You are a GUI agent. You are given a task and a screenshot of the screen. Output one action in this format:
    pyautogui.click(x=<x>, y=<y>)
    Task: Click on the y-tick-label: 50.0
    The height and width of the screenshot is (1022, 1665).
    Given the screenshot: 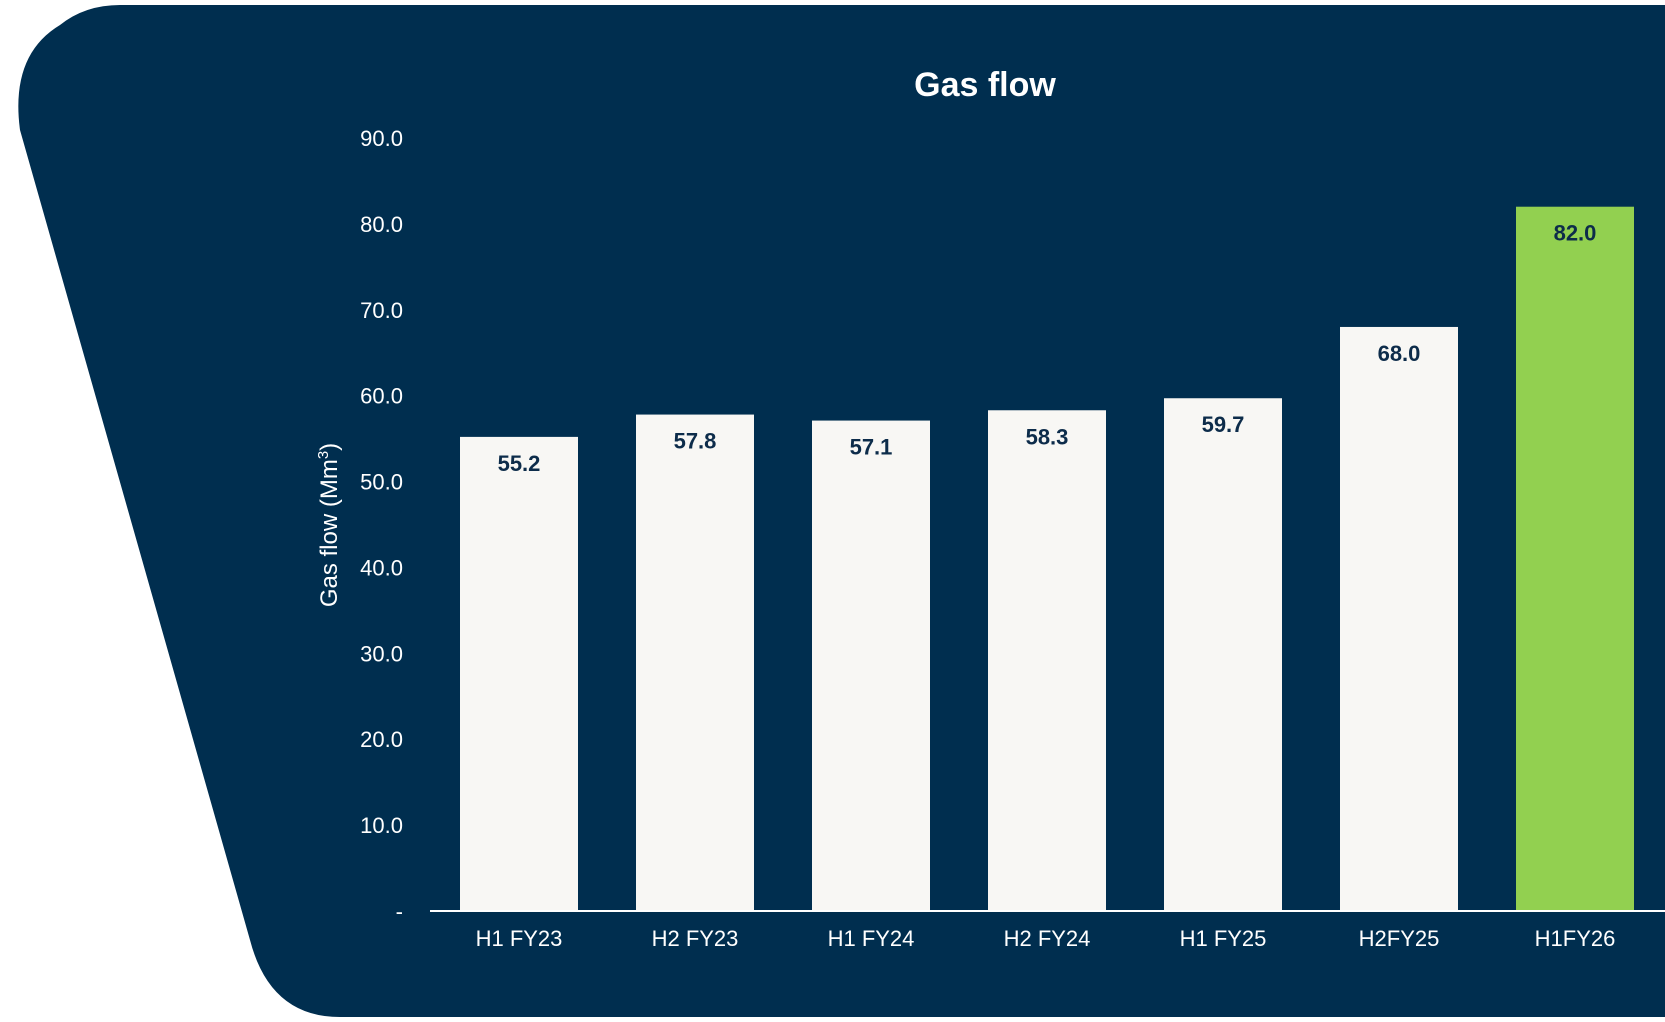 What is the action you would take?
    pyautogui.click(x=381, y=482)
    